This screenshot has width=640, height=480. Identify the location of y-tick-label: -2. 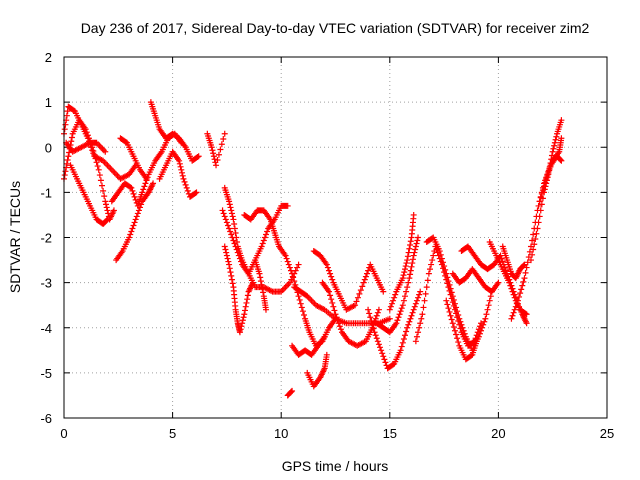
(46, 238).